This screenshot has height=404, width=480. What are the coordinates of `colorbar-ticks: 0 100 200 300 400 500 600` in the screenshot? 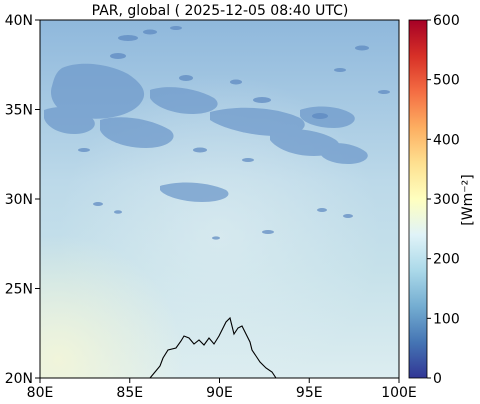 It's located at (443, 200).